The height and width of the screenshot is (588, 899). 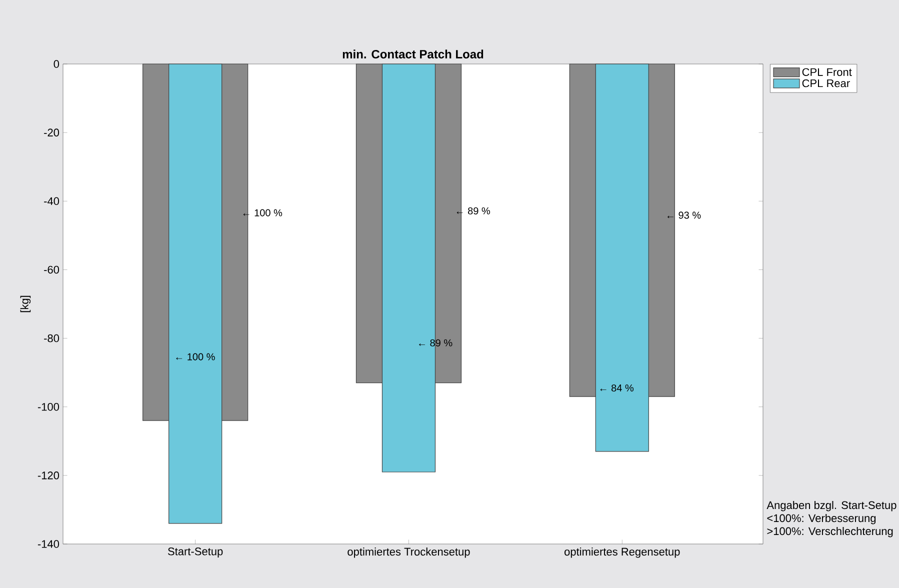 What do you see at coordinates (57, 64) in the screenshot?
I see `y-tick-label: 0` at bounding box center [57, 64].